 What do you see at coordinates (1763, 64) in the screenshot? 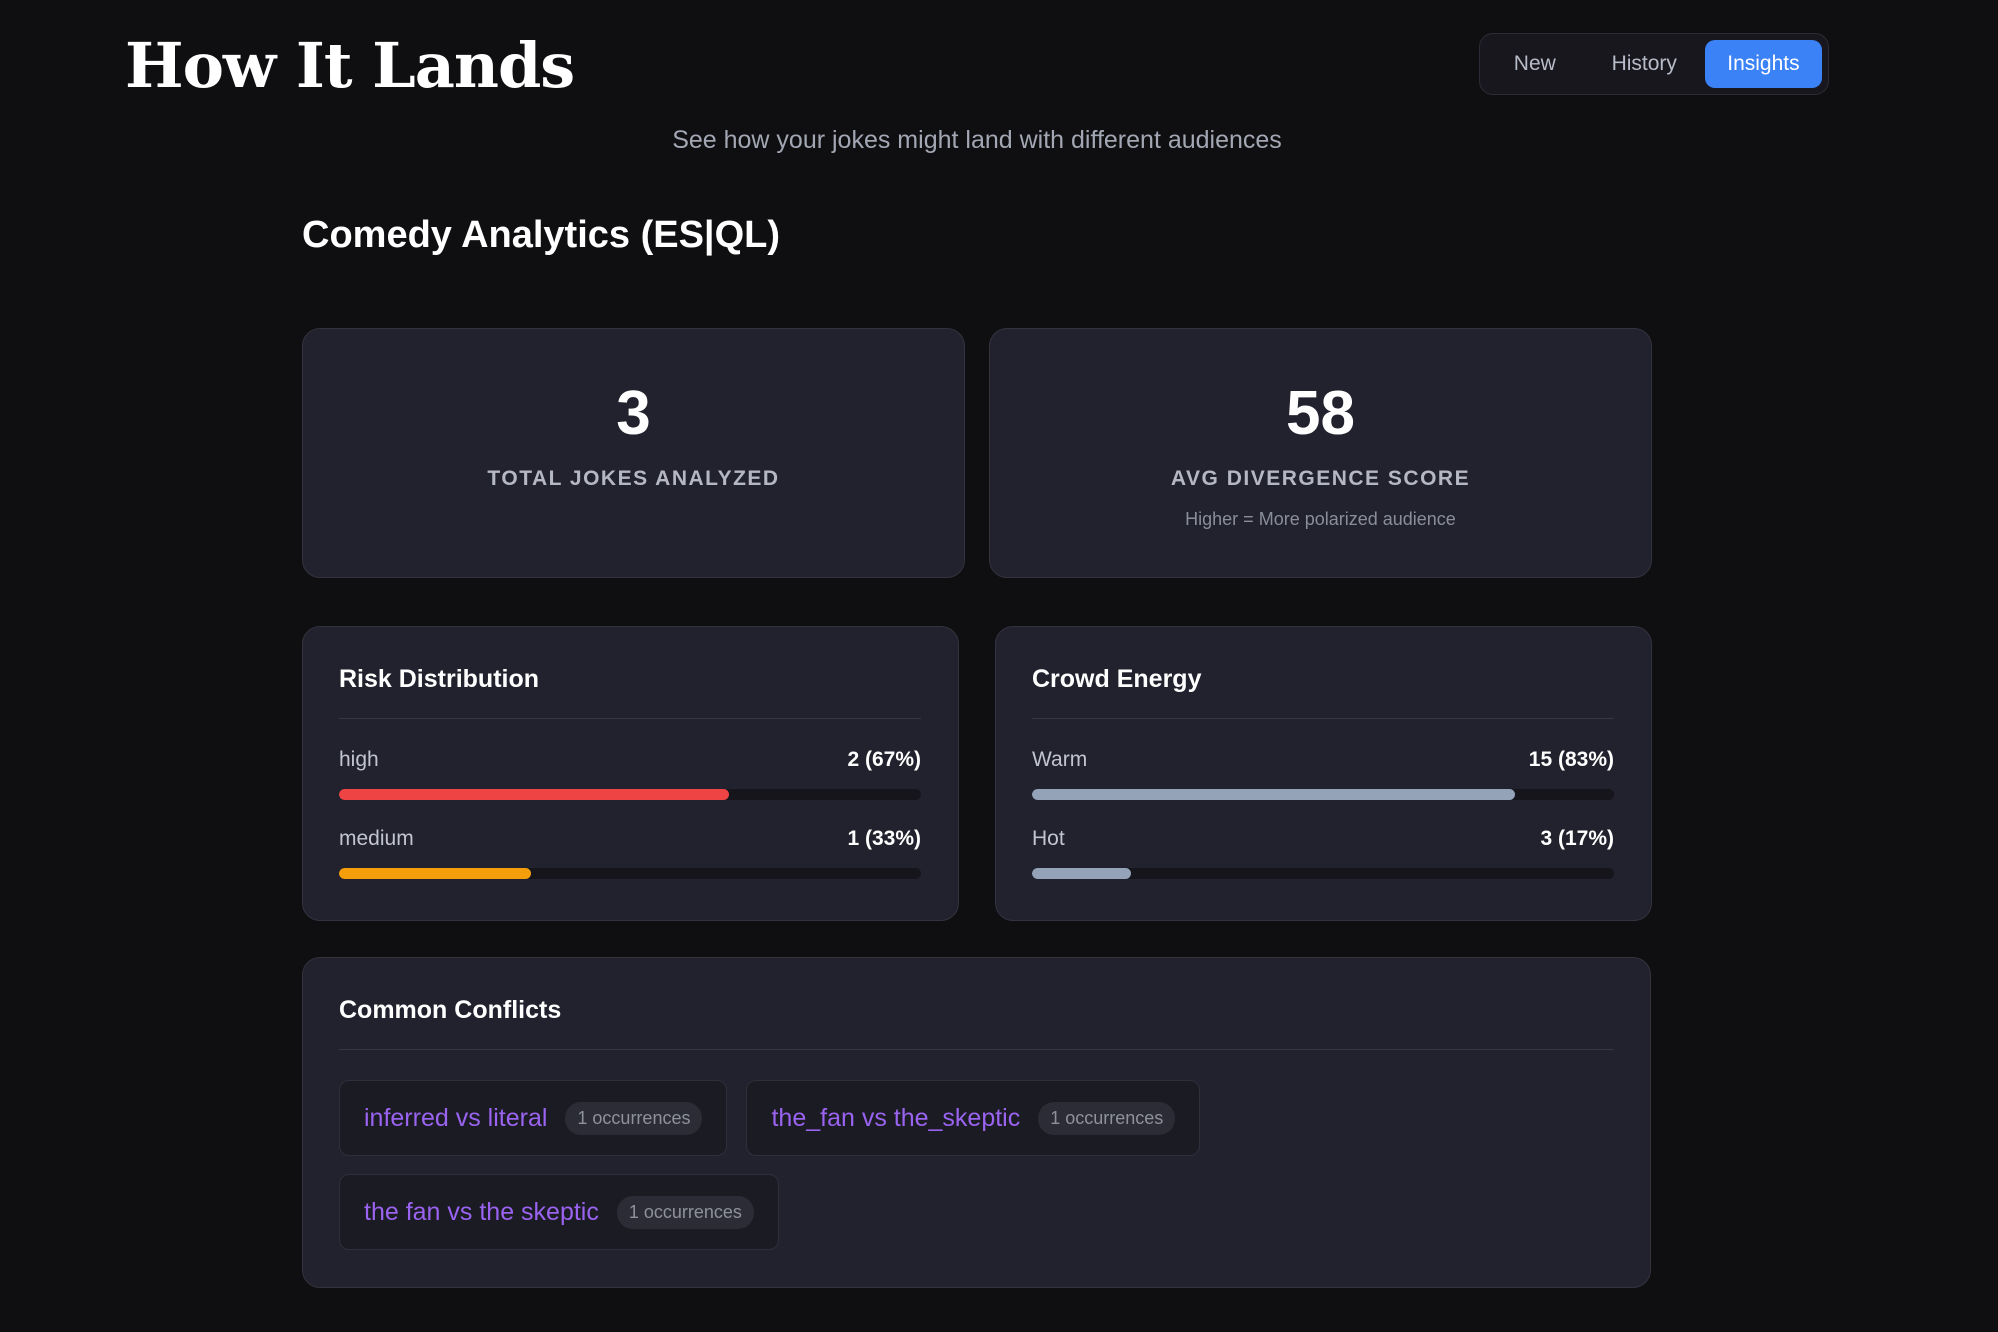
I see `tab-insights: Insights` at bounding box center [1763, 64].